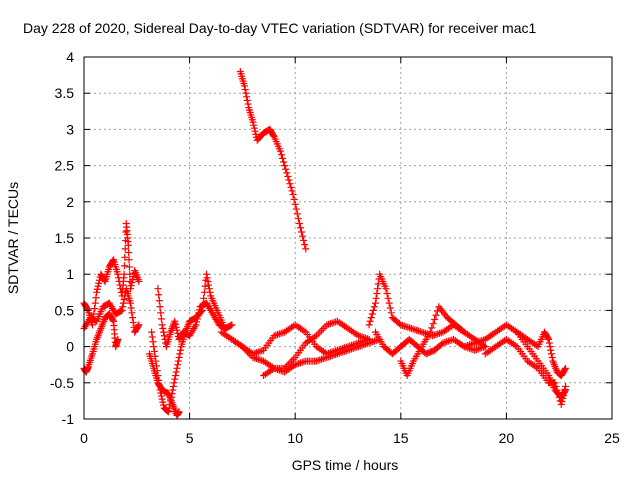 The image size is (640, 480). Describe the element at coordinates (68, 419) in the screenshot. I see `y-tick-label: -1` at that location.